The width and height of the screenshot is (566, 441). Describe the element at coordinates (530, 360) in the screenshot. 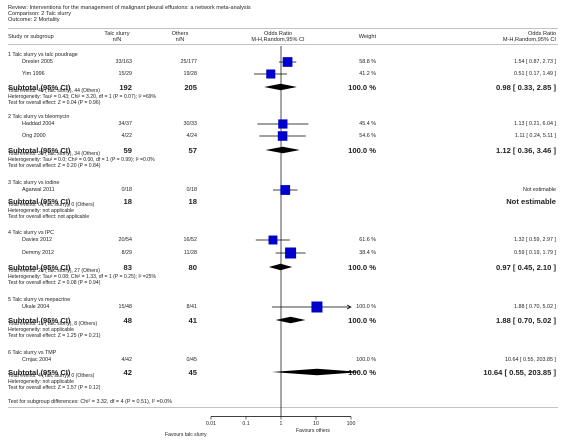

I see `study-odds-ratio: 10.64 [ 0.55, 203.85 ]` at that location.